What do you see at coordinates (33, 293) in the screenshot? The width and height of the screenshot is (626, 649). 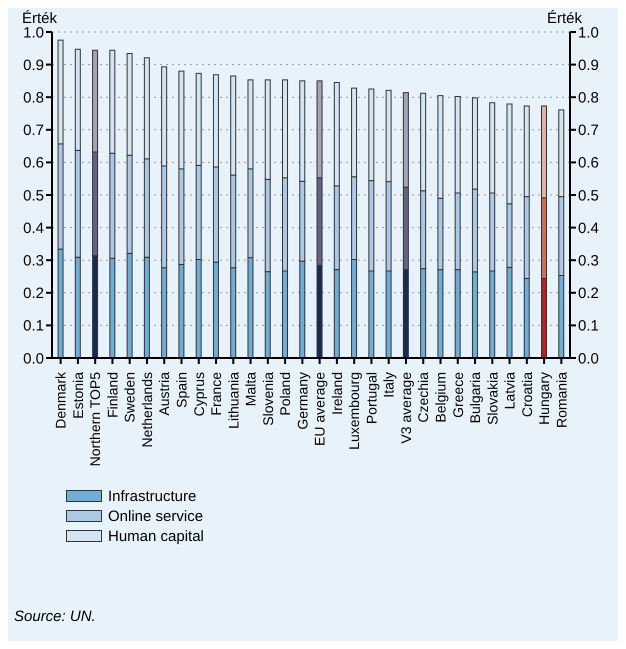 I see `y-tick-label: 0.2` at bounding box center [33, 293].